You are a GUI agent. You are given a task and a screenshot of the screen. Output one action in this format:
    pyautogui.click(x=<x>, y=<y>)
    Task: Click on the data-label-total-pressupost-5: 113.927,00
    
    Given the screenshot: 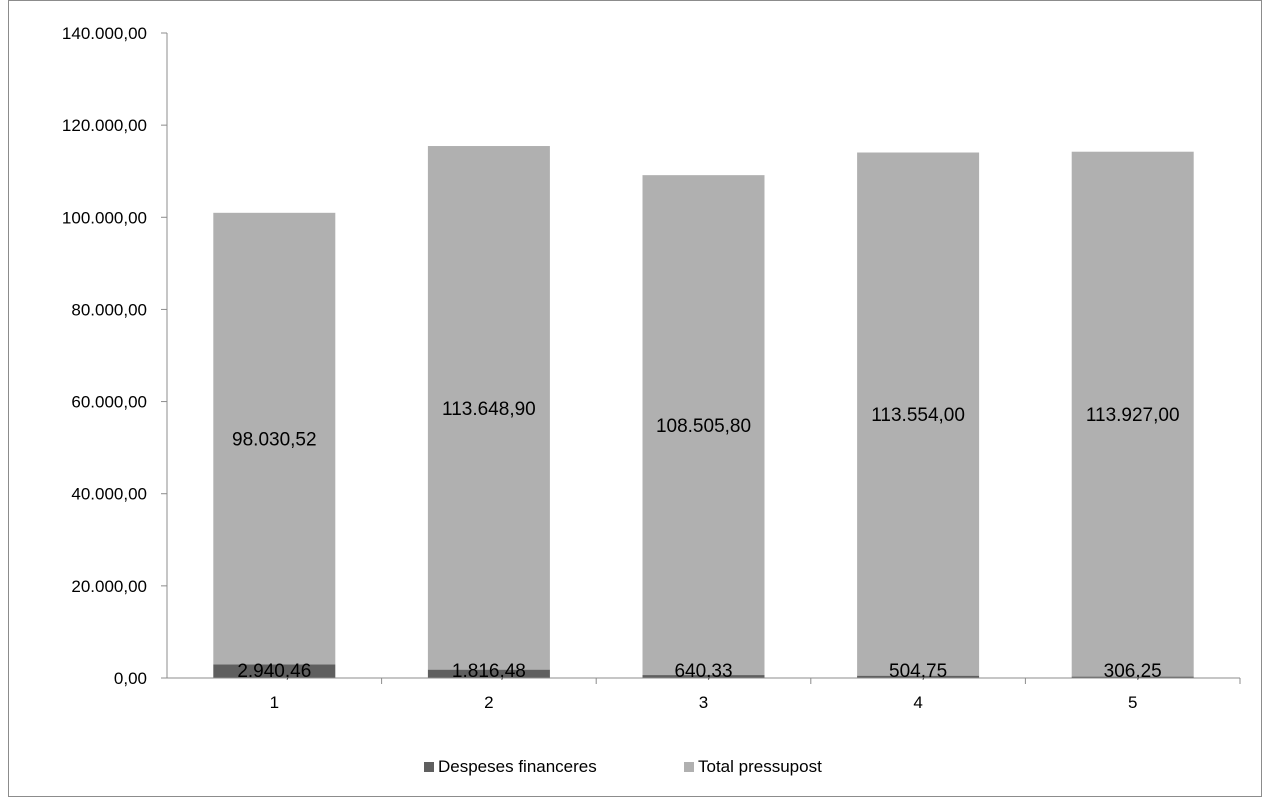 What is the action you would take?
    pyautogui.click(x=1133, y=415)
    